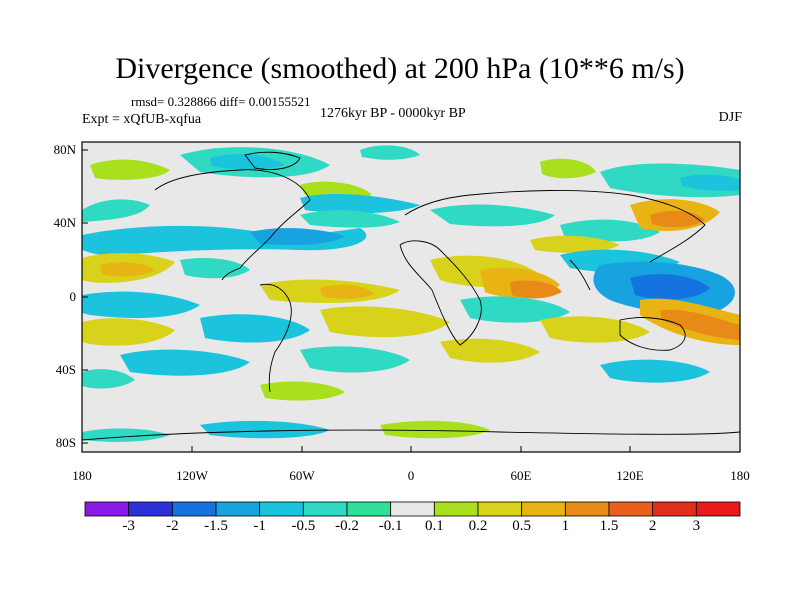 The height and width of the screenshot is (600, 800). I want to click on colorbar-tick-label: -1.5, so click(216, 526).